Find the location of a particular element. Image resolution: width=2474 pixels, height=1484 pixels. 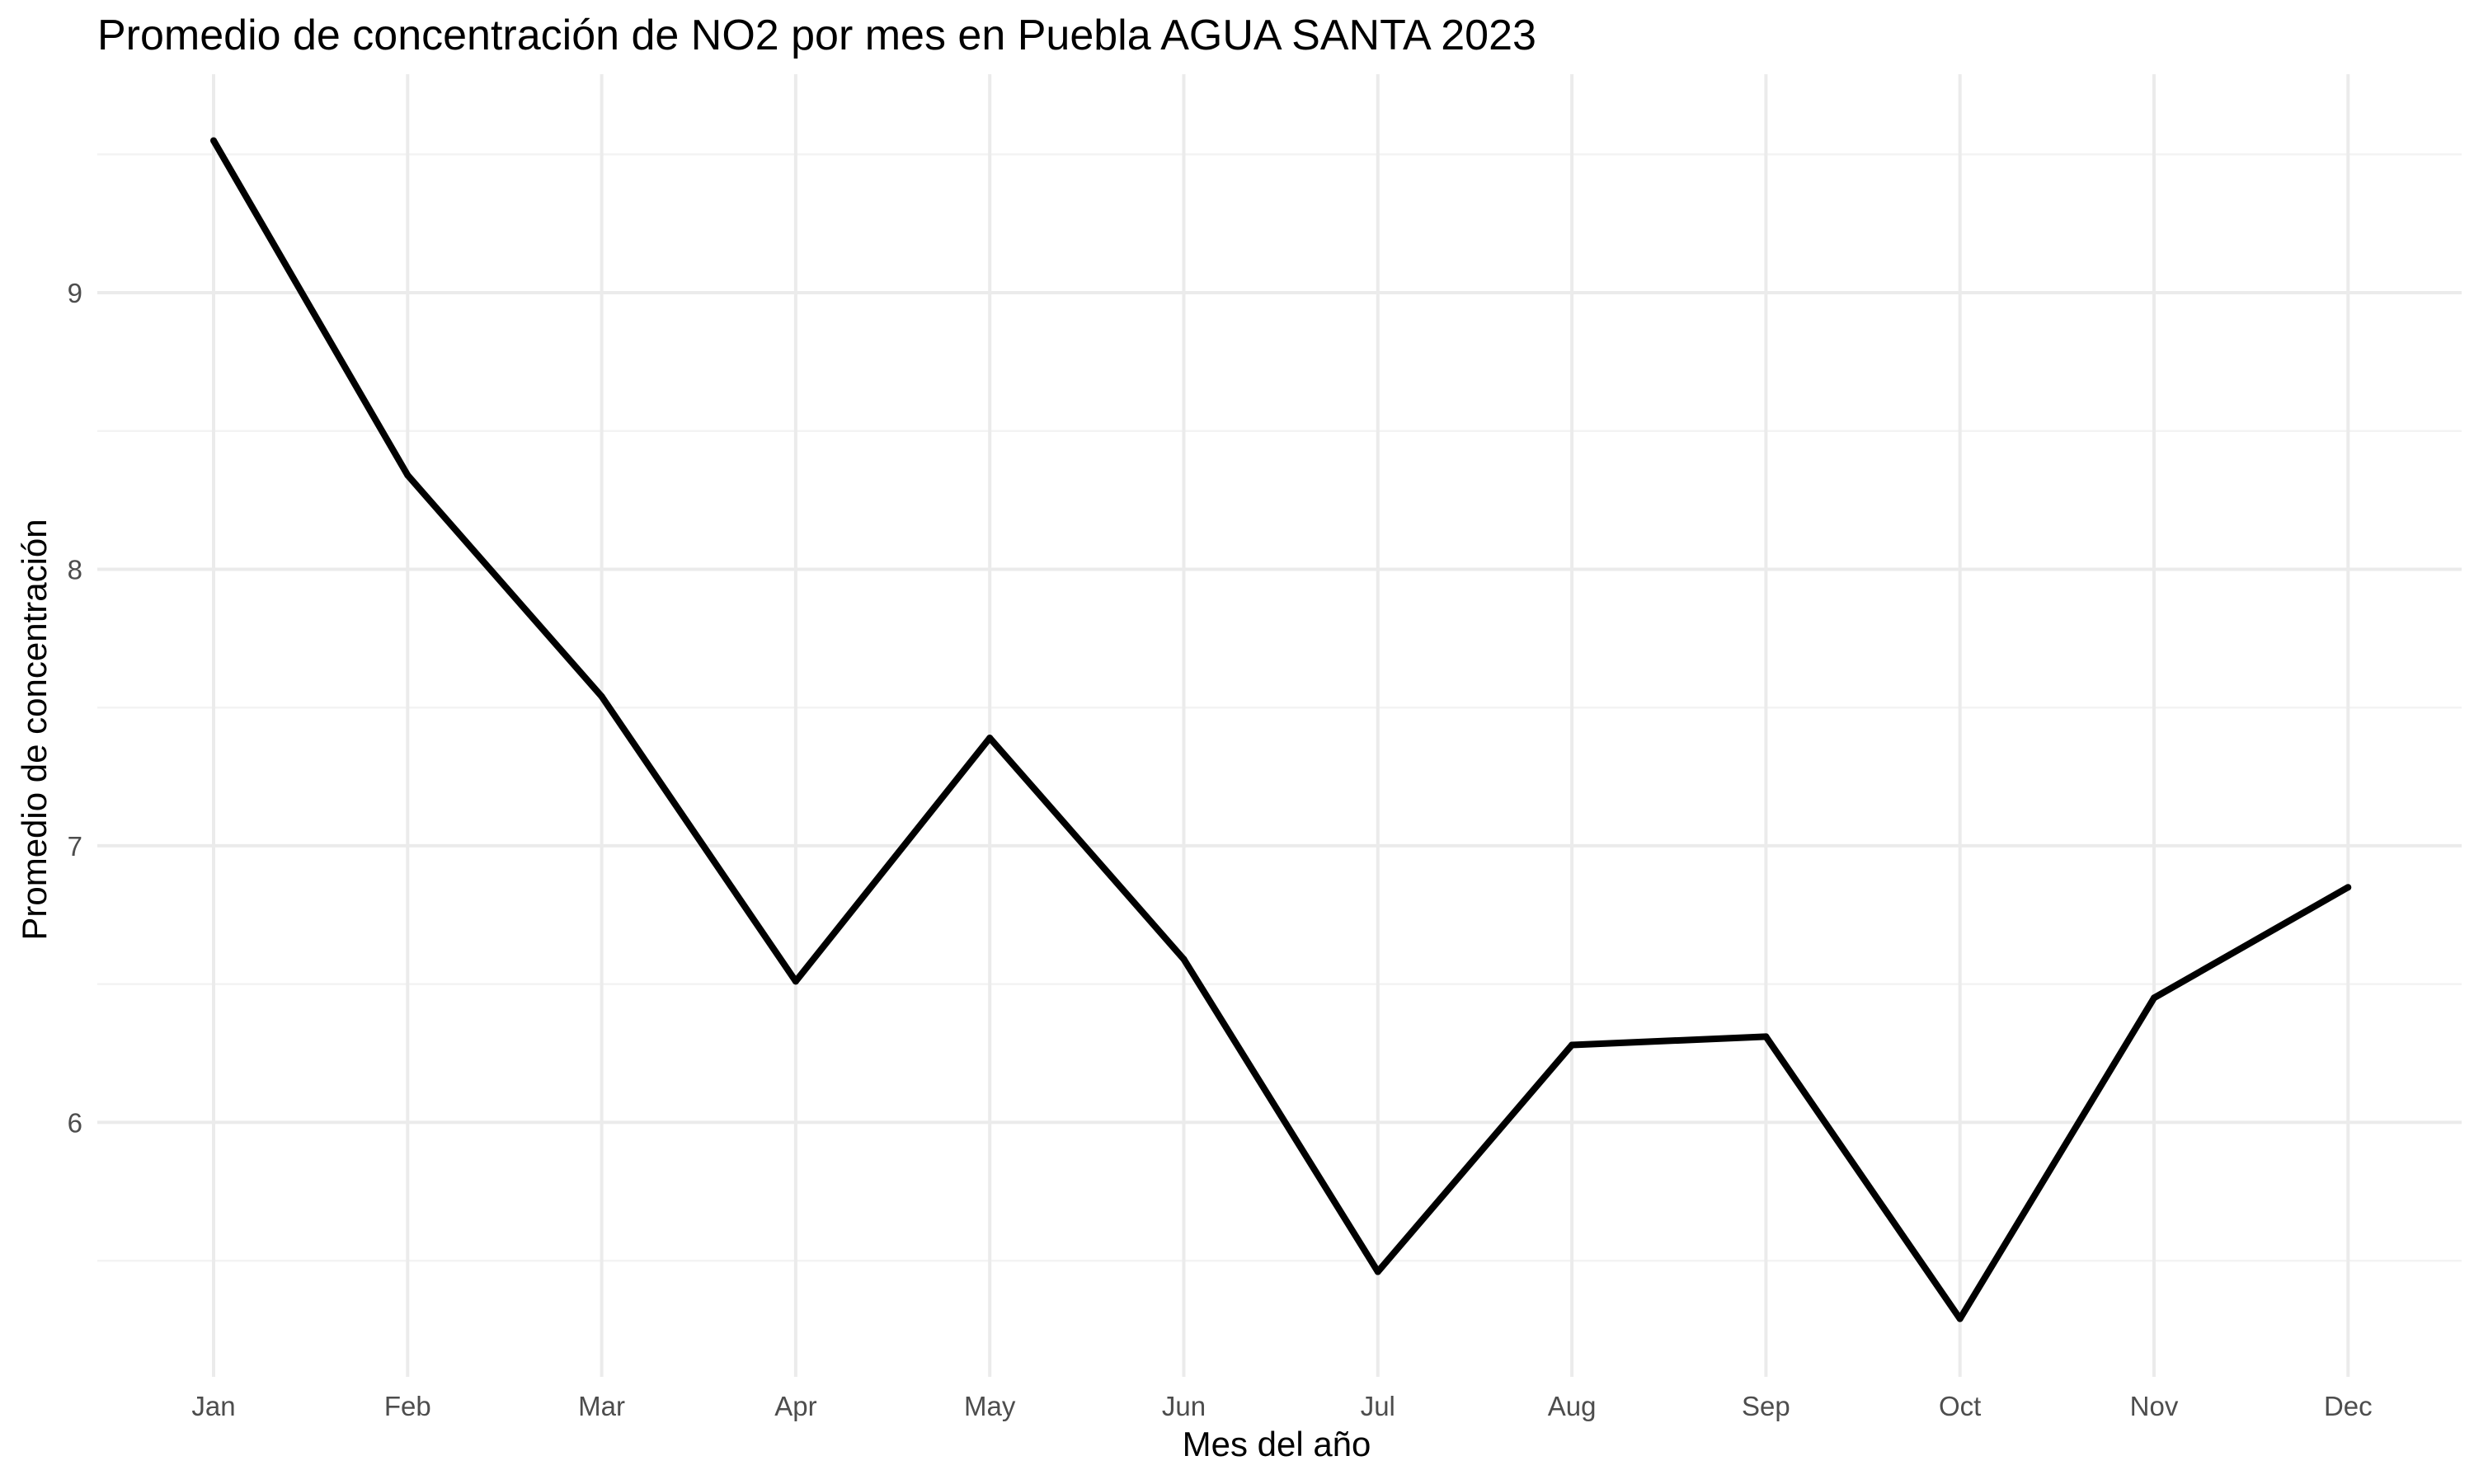

data-point-nov is located at coordinates (2154, 998).